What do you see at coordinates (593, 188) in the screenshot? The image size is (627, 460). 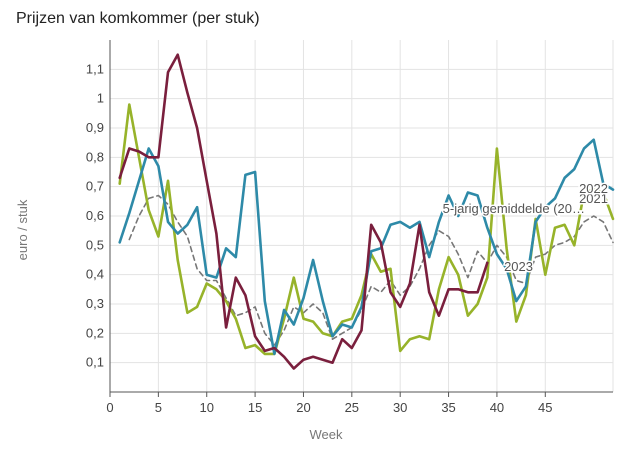 I see `series-label-2022: 2022` at bounding box center [593, 188].